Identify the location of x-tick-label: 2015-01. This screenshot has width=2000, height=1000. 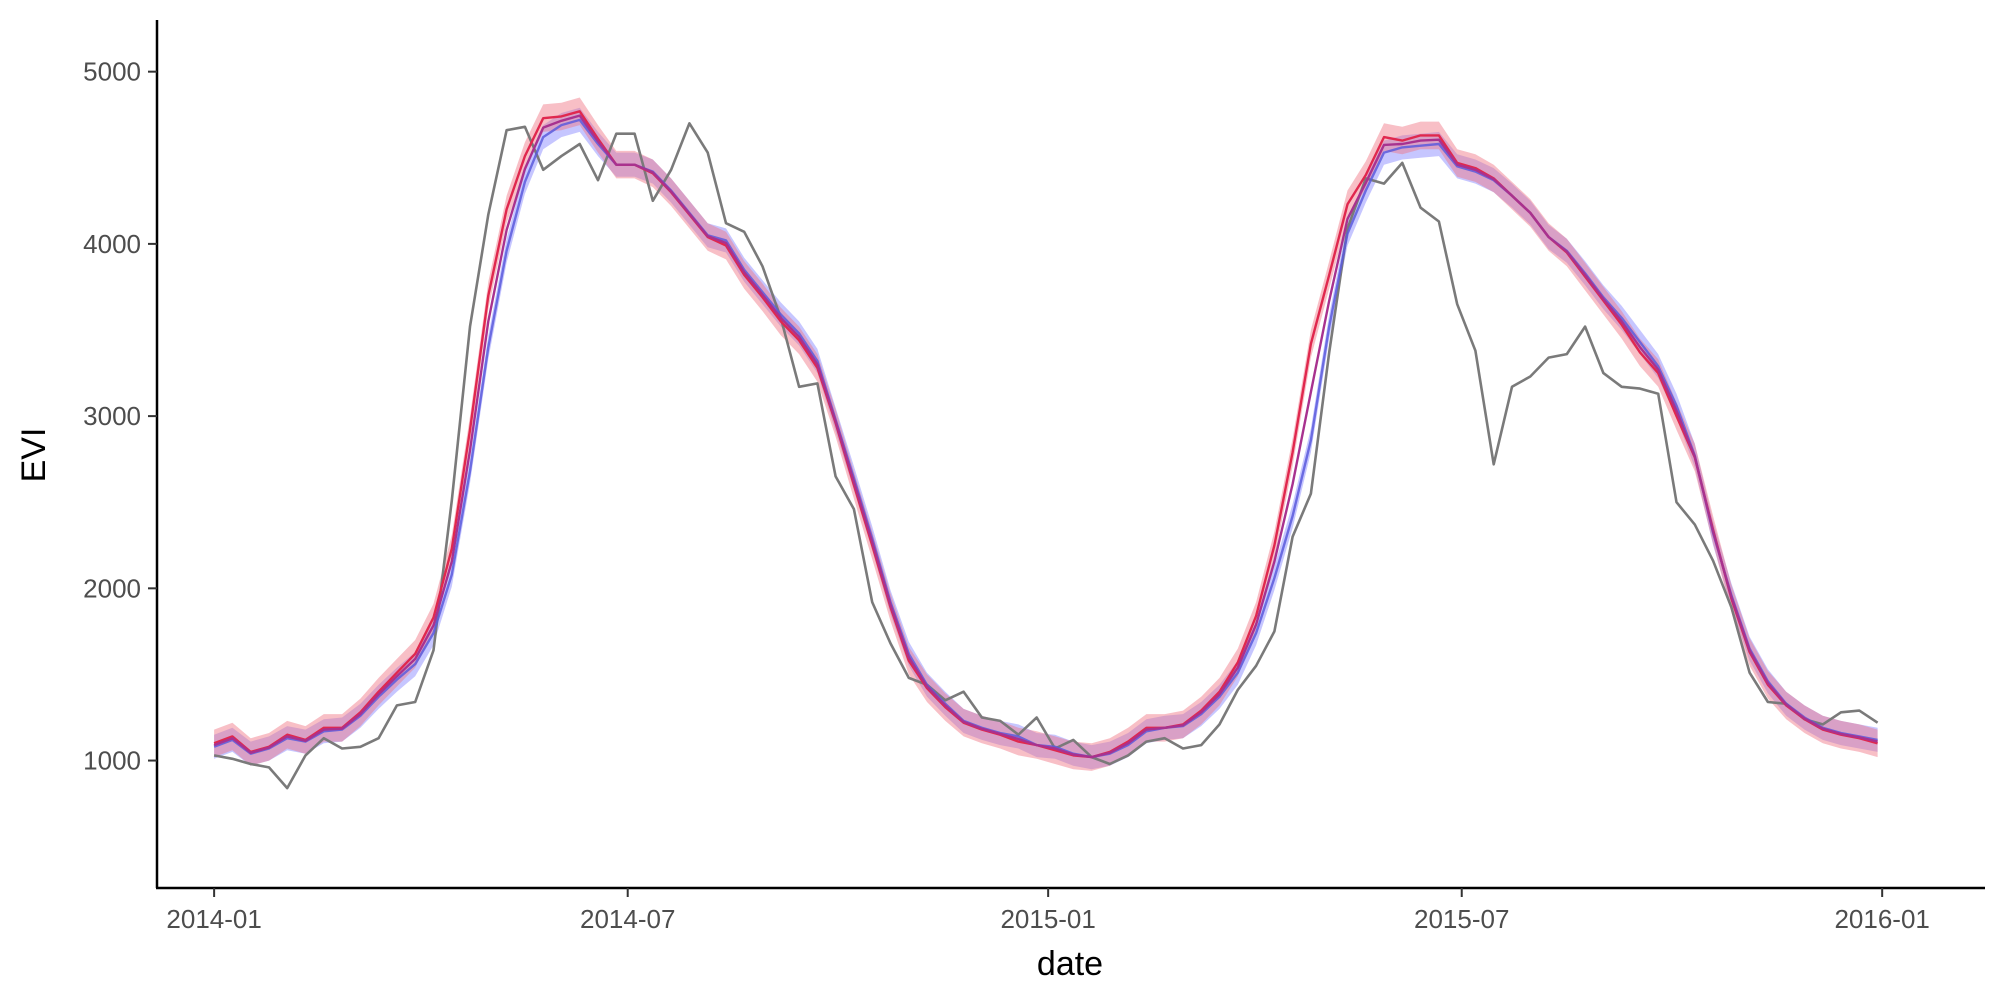
(1047, 919).